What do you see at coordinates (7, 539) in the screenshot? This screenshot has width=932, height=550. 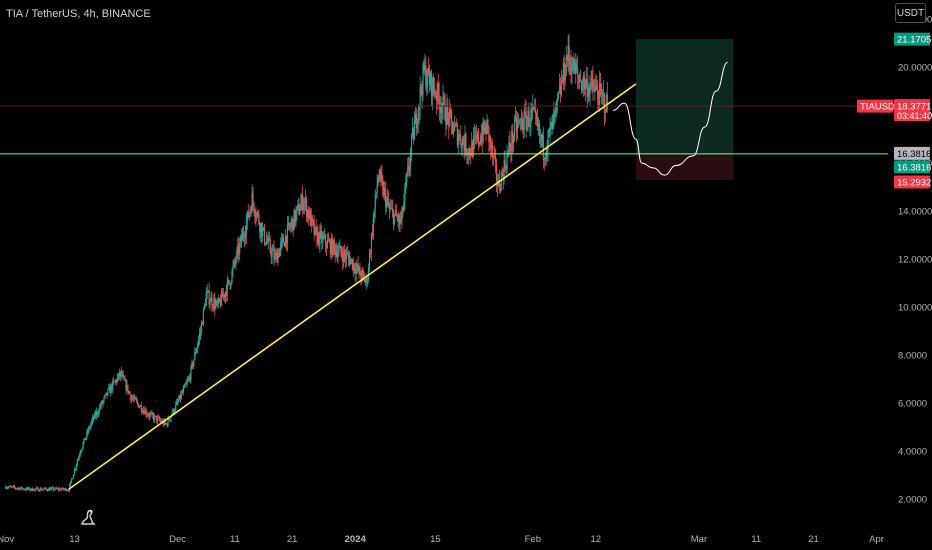 I see `time-tick-label: Nov` at bounding box center [7, 539].